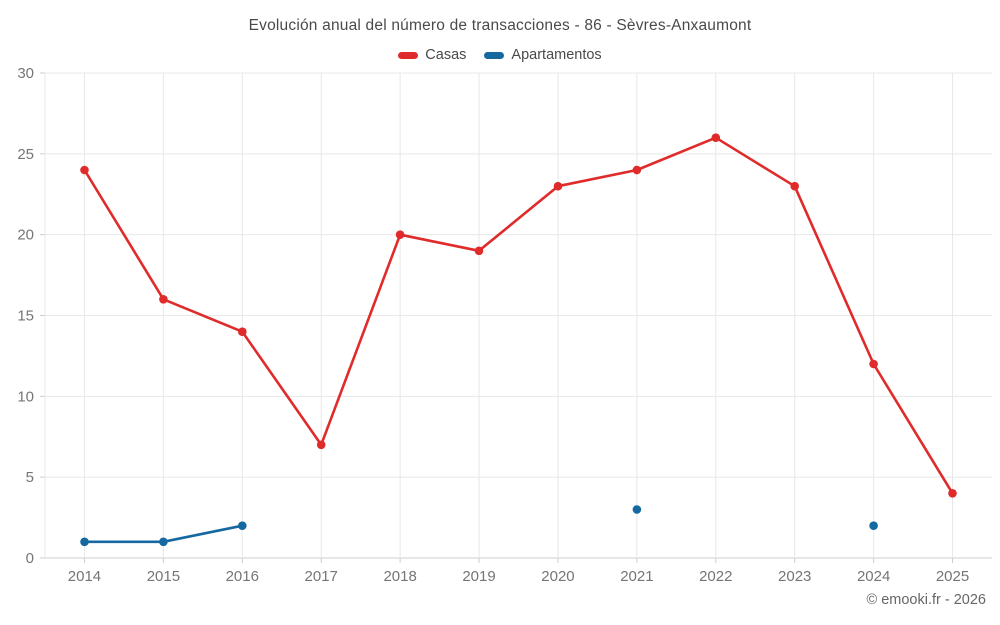 Image resolution: width=1000 pixels, height=625 pixels. Describe the element at coordinates (25, 316) in the screenshot. I see `svg-text: 15` at that location.